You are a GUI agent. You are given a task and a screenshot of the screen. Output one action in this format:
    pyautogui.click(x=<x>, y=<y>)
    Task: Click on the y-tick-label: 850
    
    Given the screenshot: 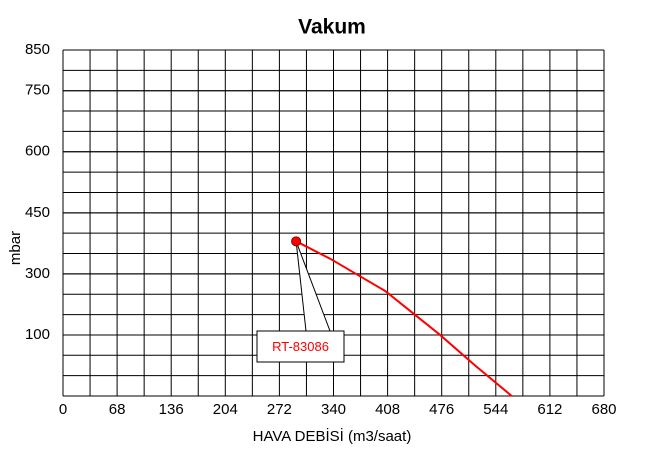 What is the action you would take?
    pyautogui.click(x=37, y=49)
    